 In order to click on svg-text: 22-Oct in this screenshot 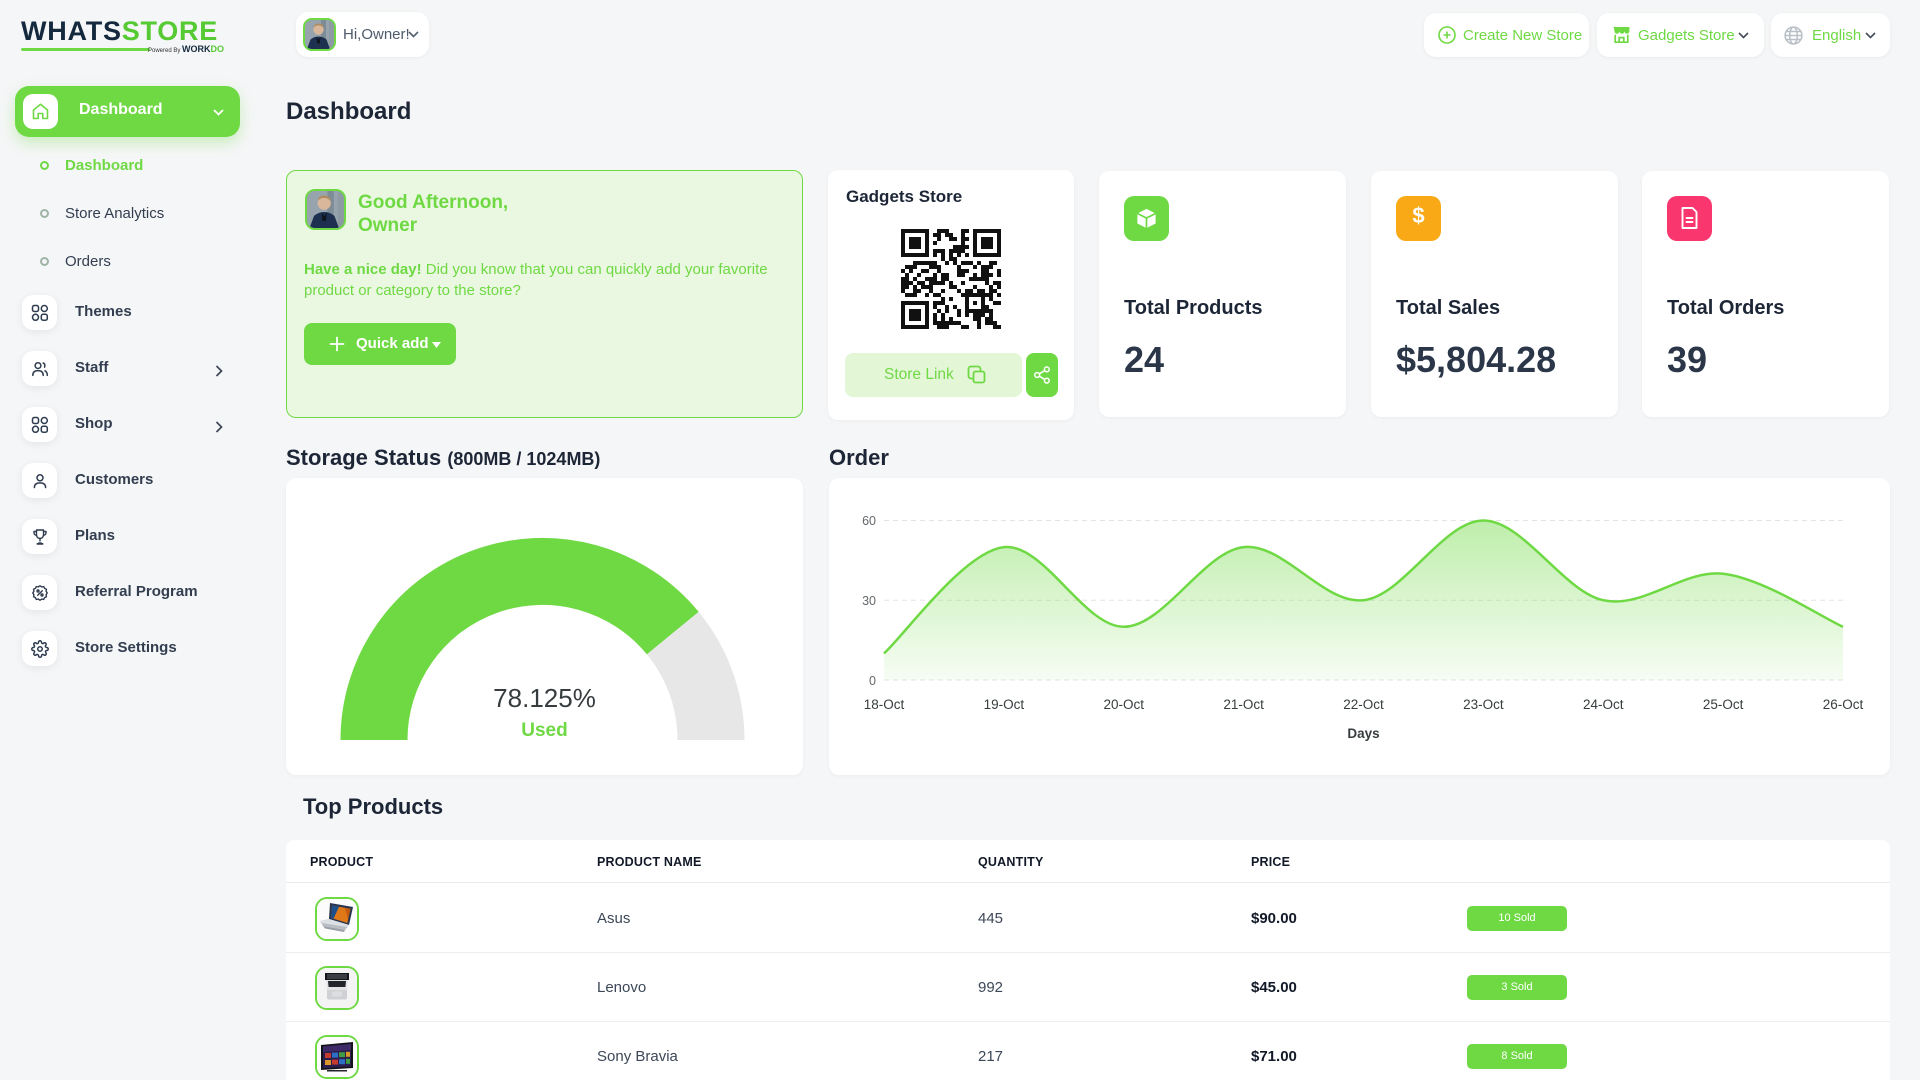, I will do `click(1363, 704)`.